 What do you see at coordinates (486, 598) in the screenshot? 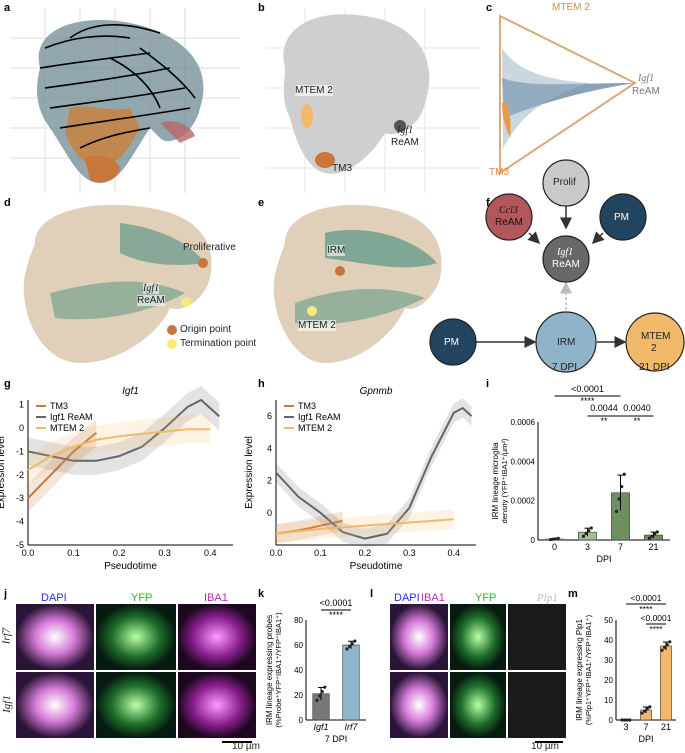
I see `l-yfp: YFP` at bounding box center [486, 598].